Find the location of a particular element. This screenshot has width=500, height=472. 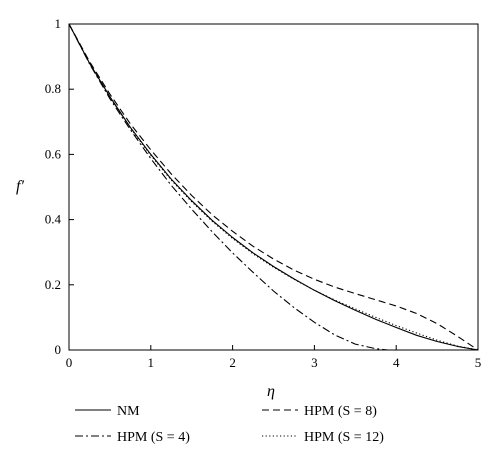

y-tick-label: 0.8 is located at coordinates (53, 88).